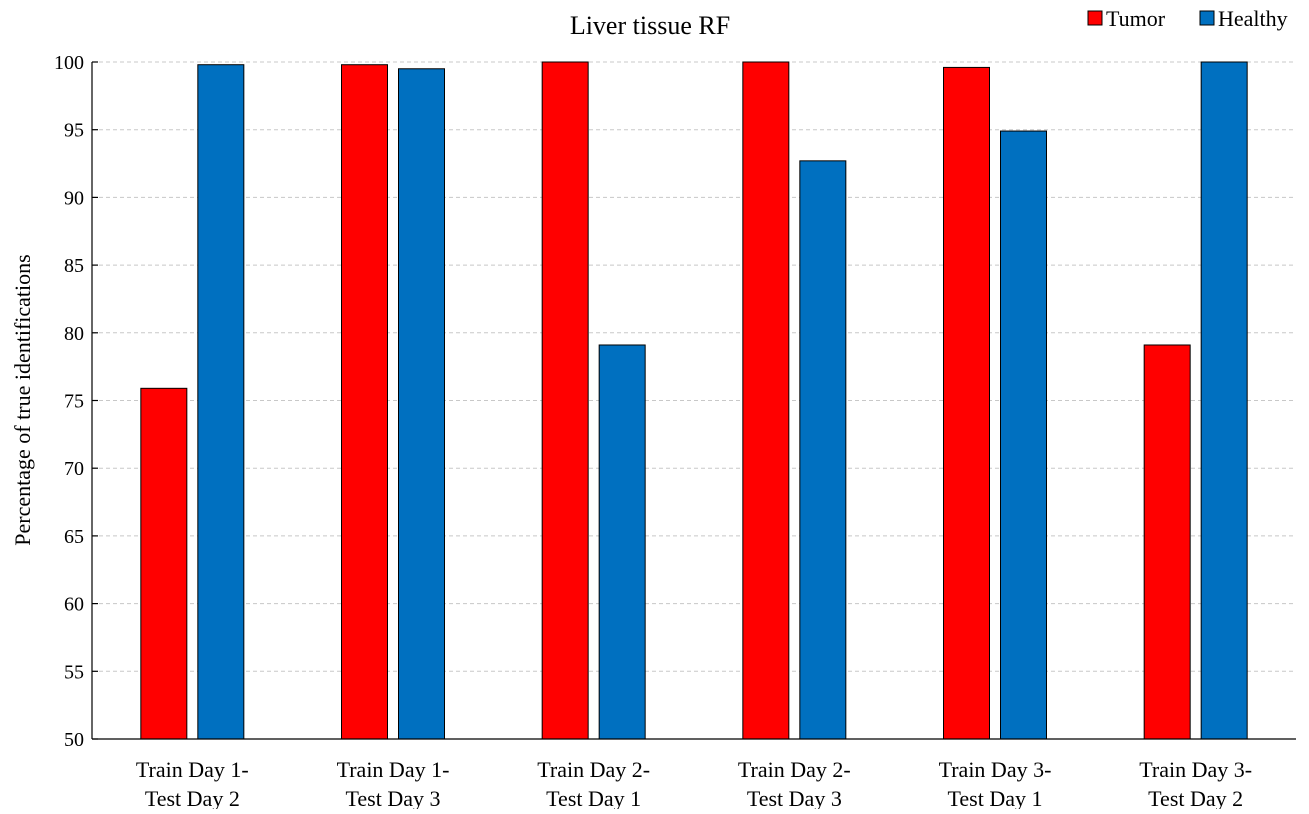  I want to click on y-tick-label: 100, so click(69, 63).